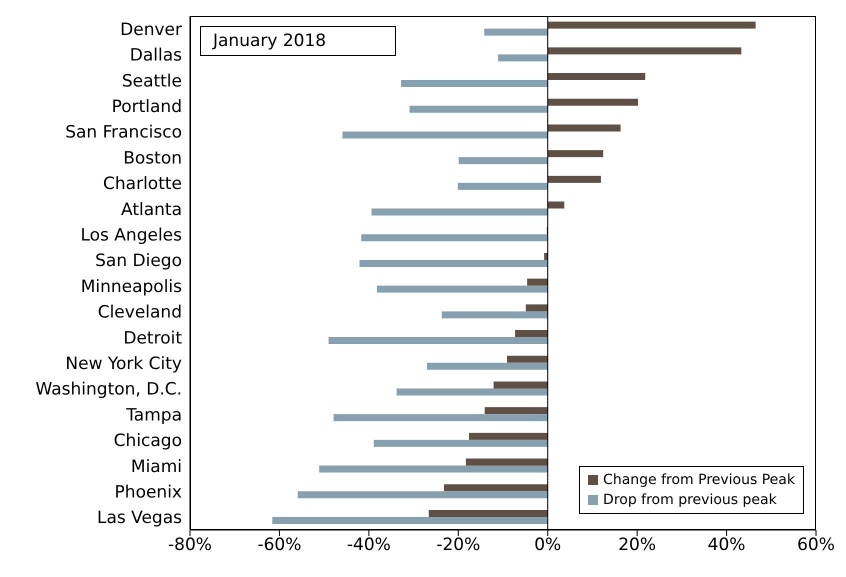 Image resolution: width=846 pixels, height=577 pixels. Describe the element at coordinates (140, 312) in the screenshot. I see `y-tick-label: Cleveland` at that location.